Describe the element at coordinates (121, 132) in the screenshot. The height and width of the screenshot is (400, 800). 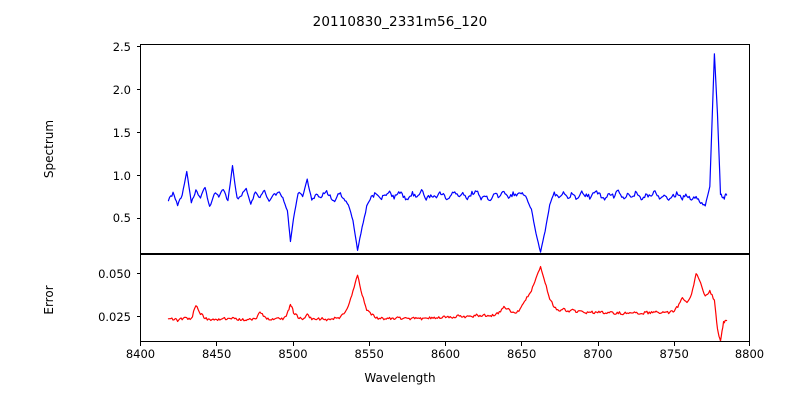
I see `ytick-label-top-2: 1.5` at that location.